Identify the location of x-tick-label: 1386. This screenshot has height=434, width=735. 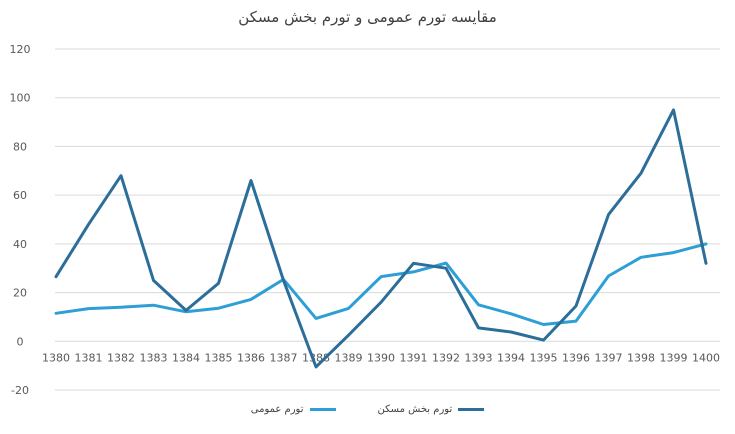
(251, 357).